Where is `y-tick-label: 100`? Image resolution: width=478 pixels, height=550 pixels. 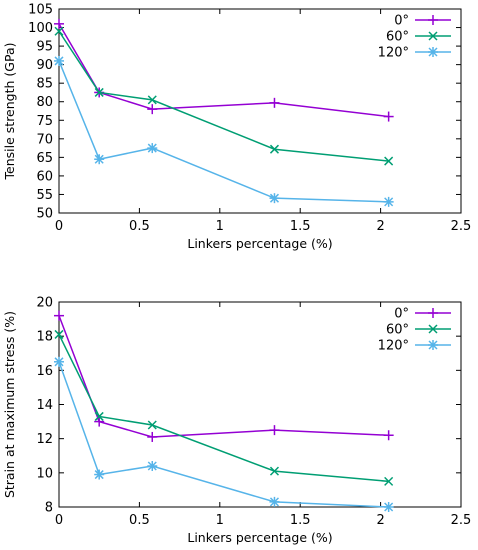
y-tick-label: 100 is located at coordinates (40, 28).